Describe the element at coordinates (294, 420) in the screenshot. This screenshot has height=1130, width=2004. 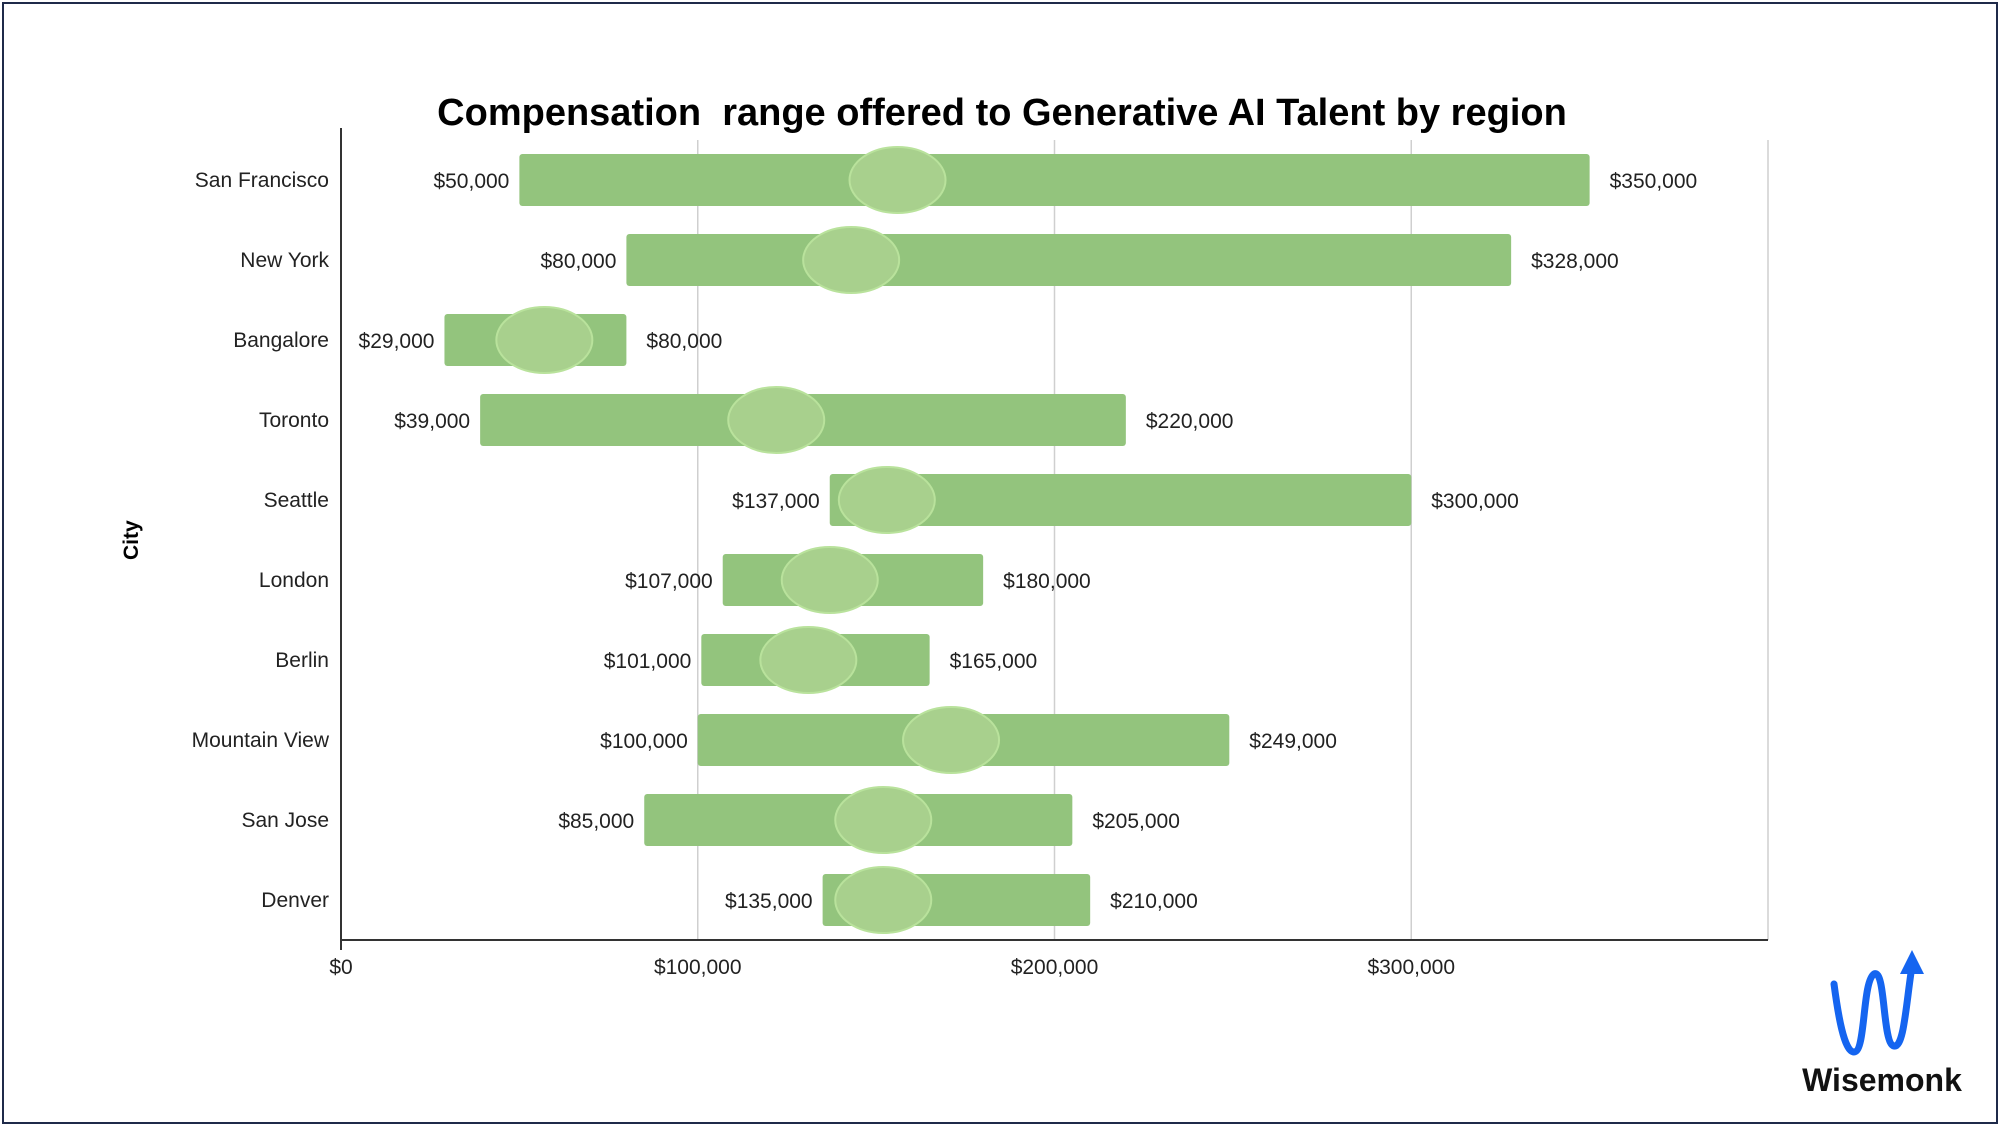
I see `y-tick-label-3: Toronto` at that location.